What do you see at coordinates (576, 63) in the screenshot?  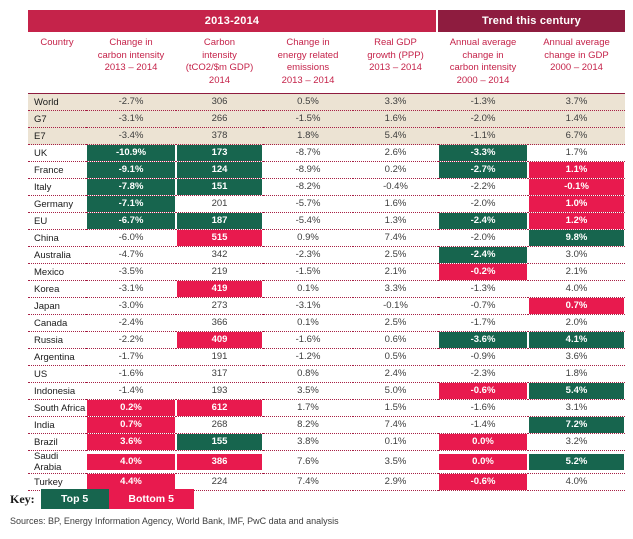 I see `column-header-avg-change-gdp: Annual average change in GDP 2000 – 2014` at bounding box center [576, 63].